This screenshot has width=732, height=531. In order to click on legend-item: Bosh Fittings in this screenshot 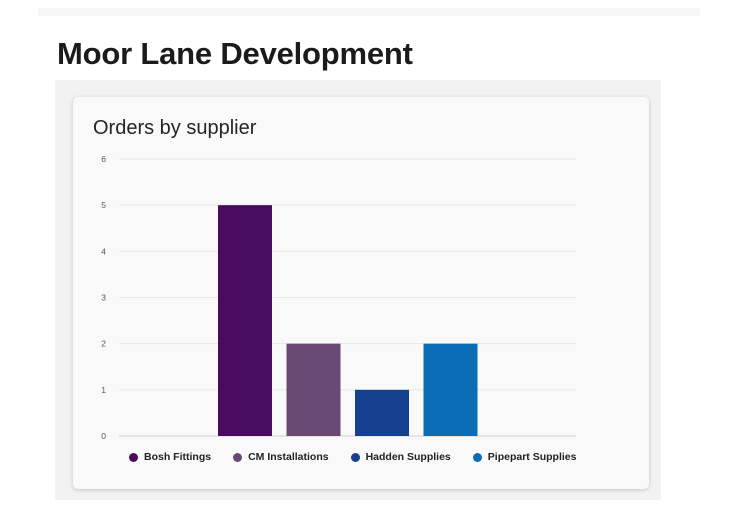, I will do `click(170, 457)`.